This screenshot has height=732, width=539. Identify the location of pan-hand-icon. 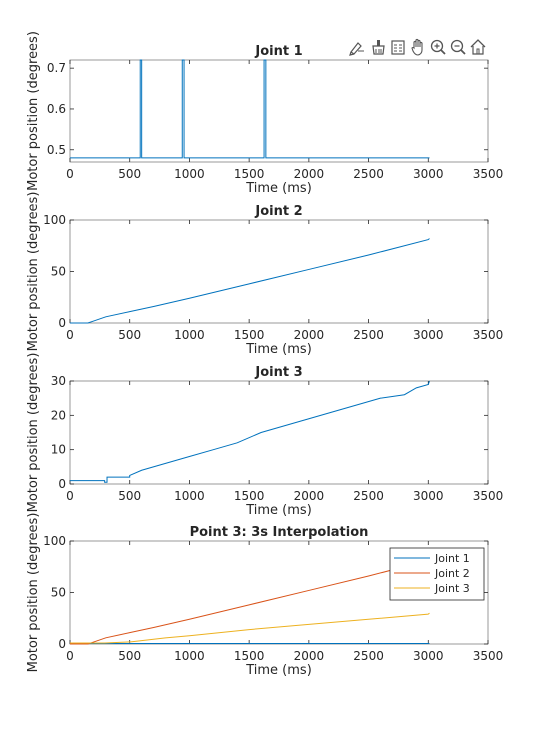
(418, 47).